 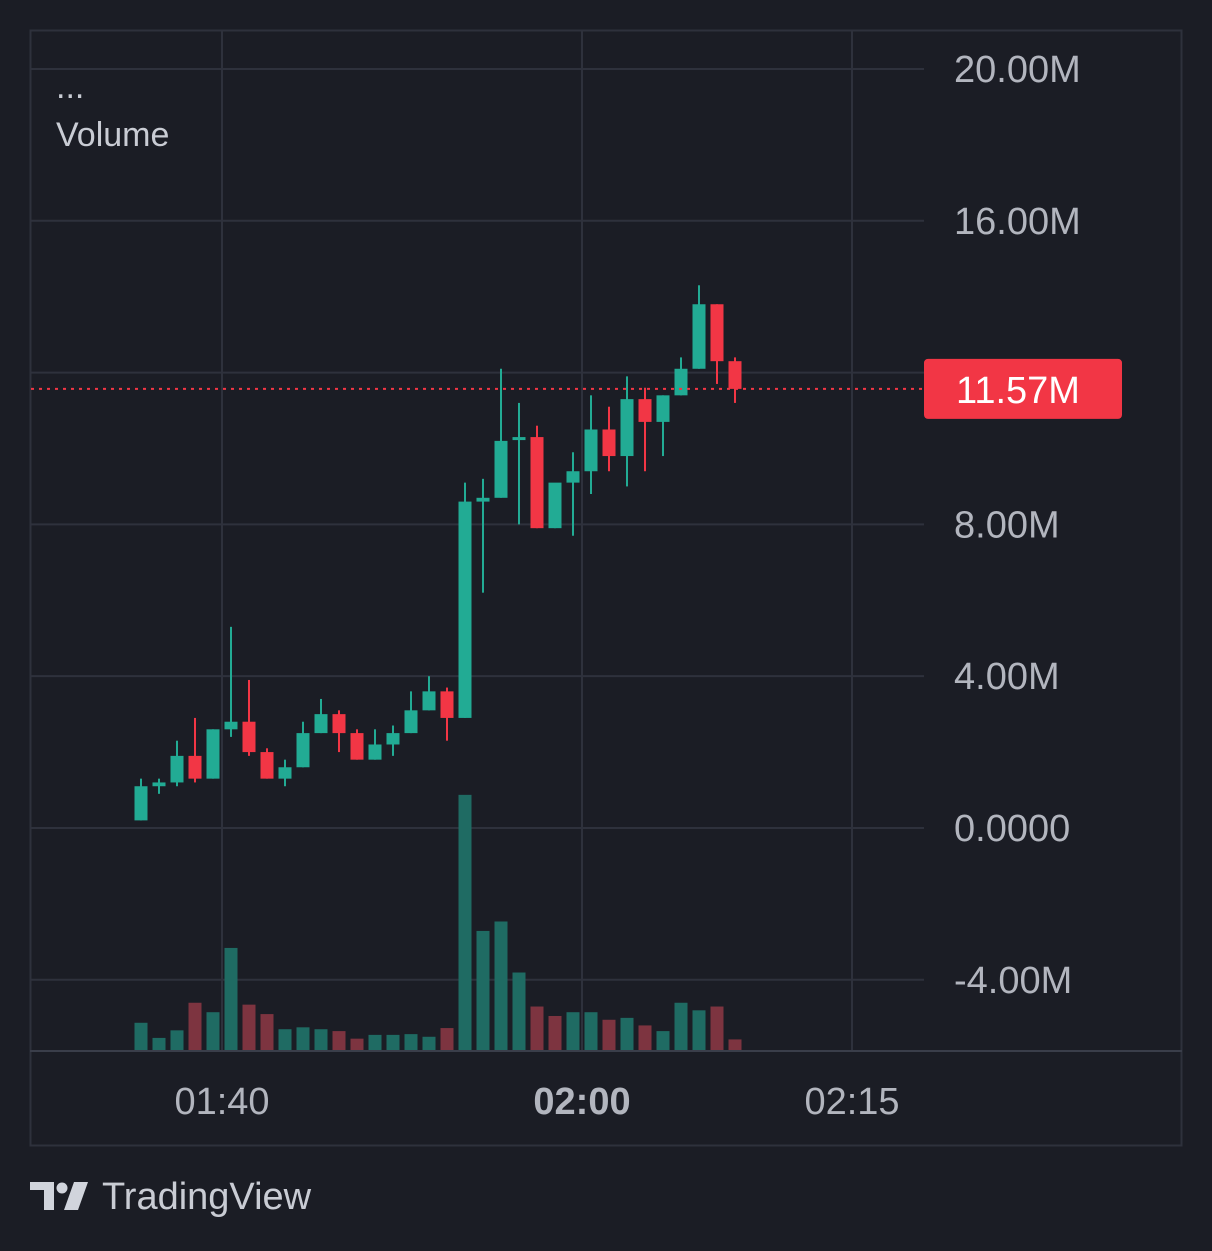 I want to click on y-tick-label: -4.00M, so click(x=1013, y=981).